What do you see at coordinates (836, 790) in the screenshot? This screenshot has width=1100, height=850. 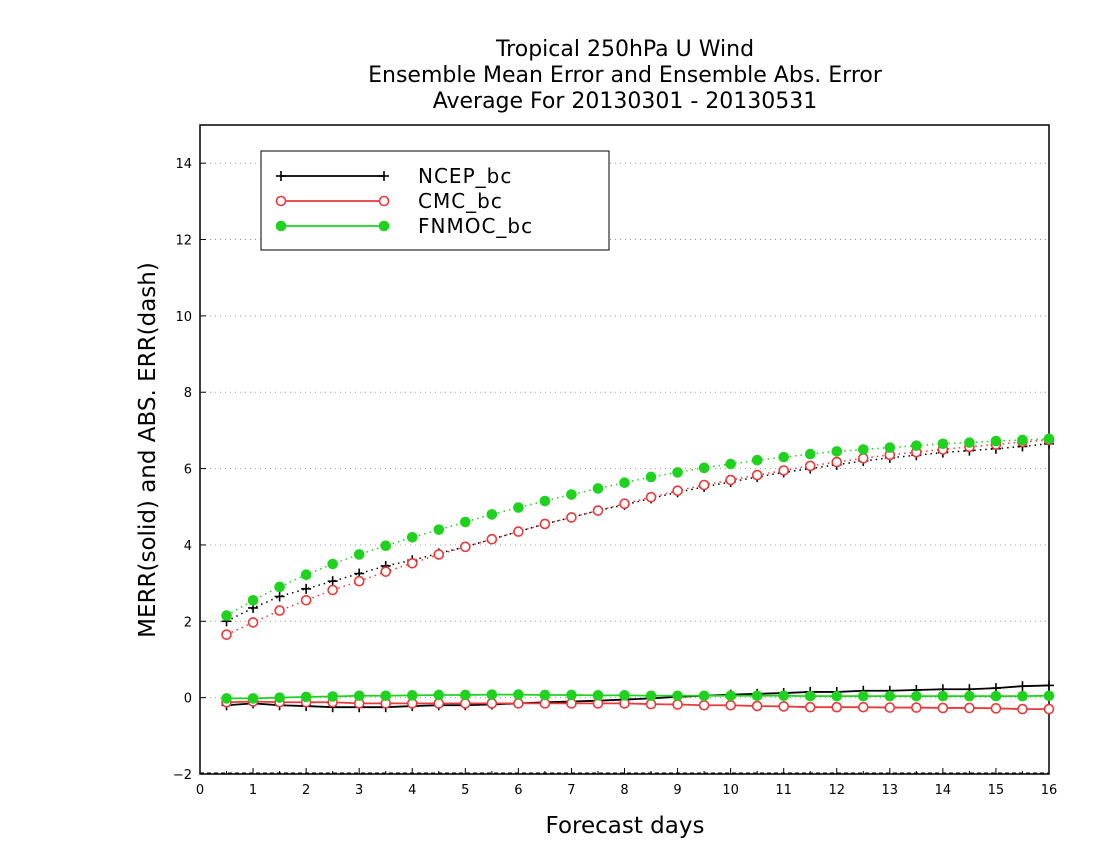 I see `x-tick-label: 12` at bounding box center [836, 790].